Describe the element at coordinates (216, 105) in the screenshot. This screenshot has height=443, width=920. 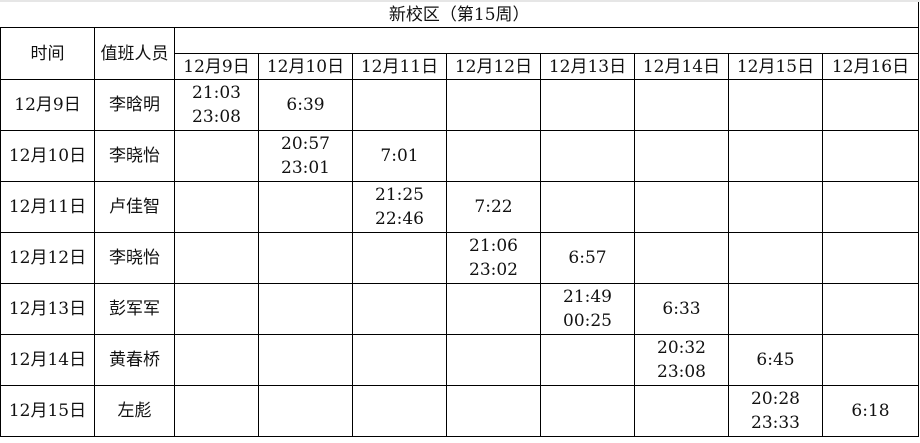
I see `time-cell: 21:03 23:08` at that location.